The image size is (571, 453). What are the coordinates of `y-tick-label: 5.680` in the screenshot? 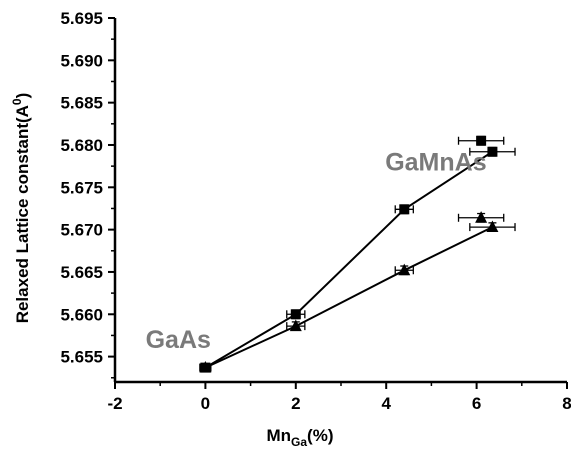 It's located at (81, 145).